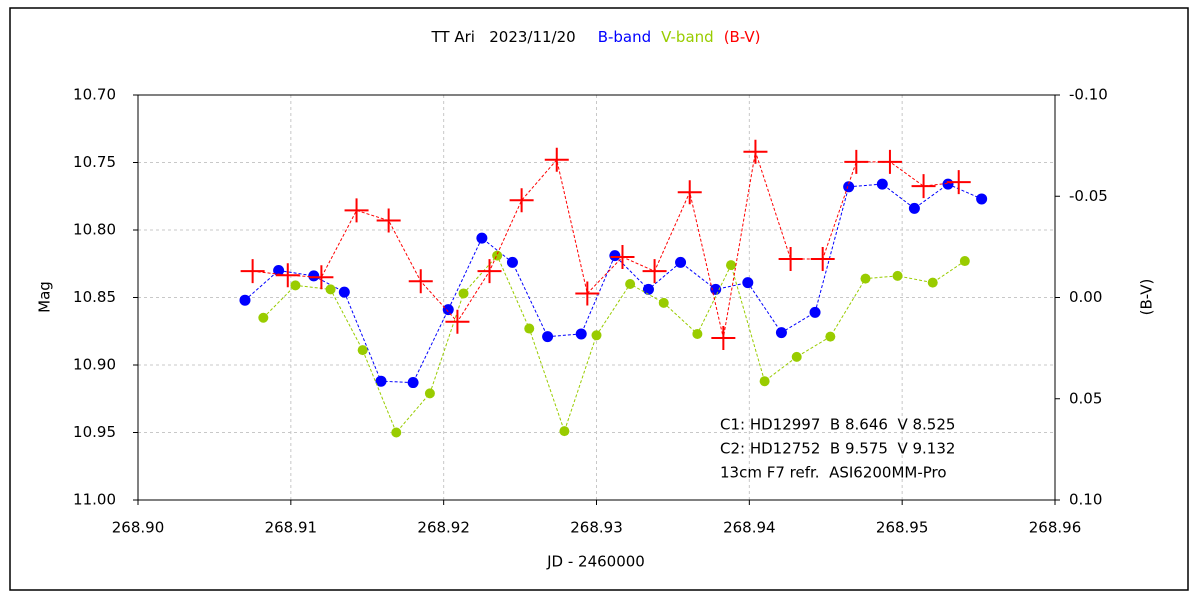  I want to click on x-axis-label: JD - 2460000, so click(595, 562).